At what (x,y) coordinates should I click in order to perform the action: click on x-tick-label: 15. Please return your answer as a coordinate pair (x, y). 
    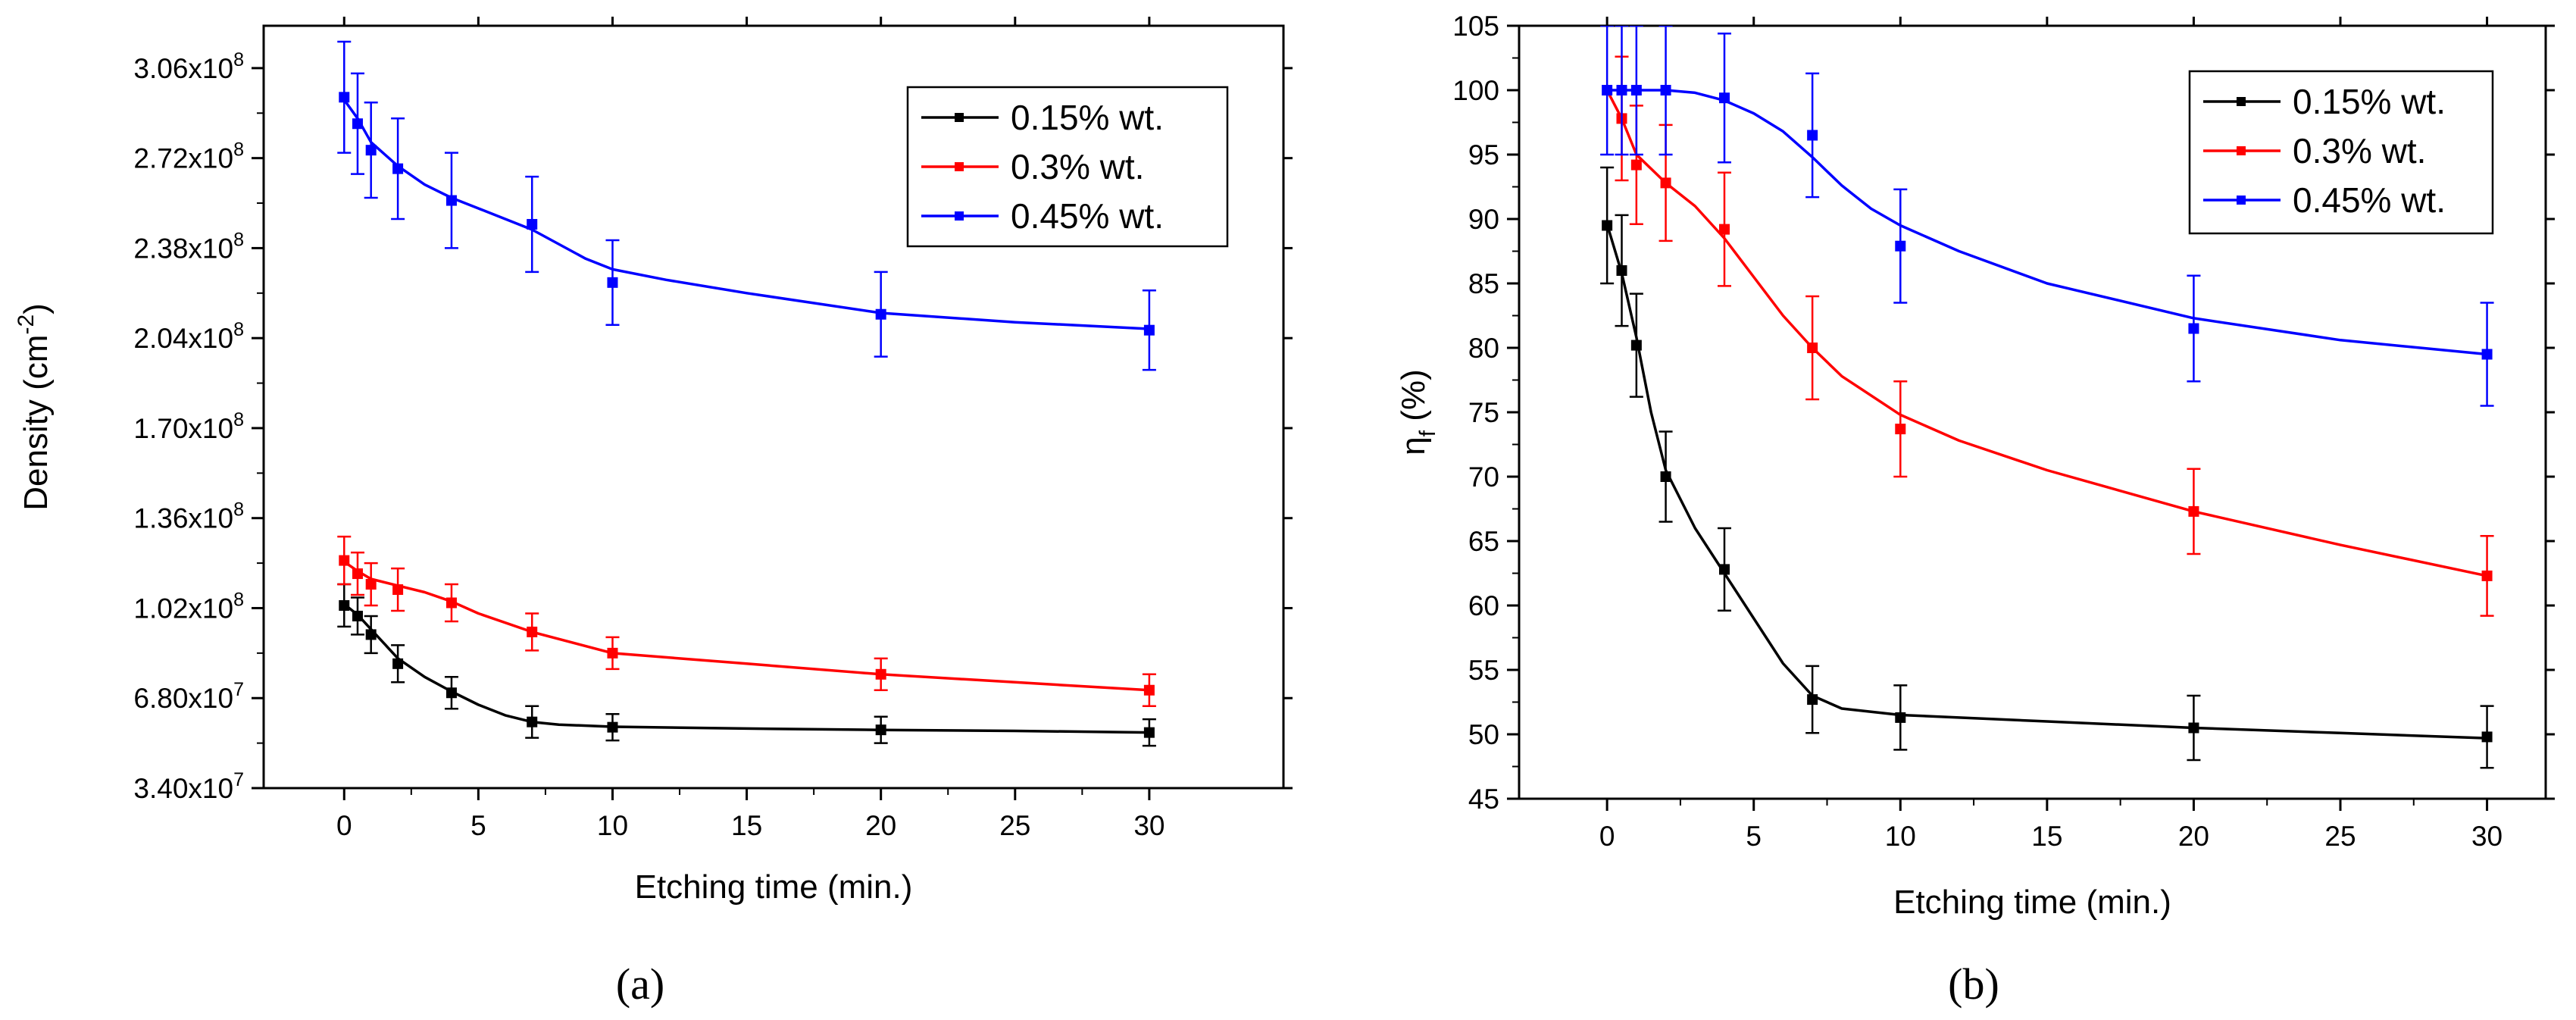
    Looking at the image, I should click on (2046, 836).